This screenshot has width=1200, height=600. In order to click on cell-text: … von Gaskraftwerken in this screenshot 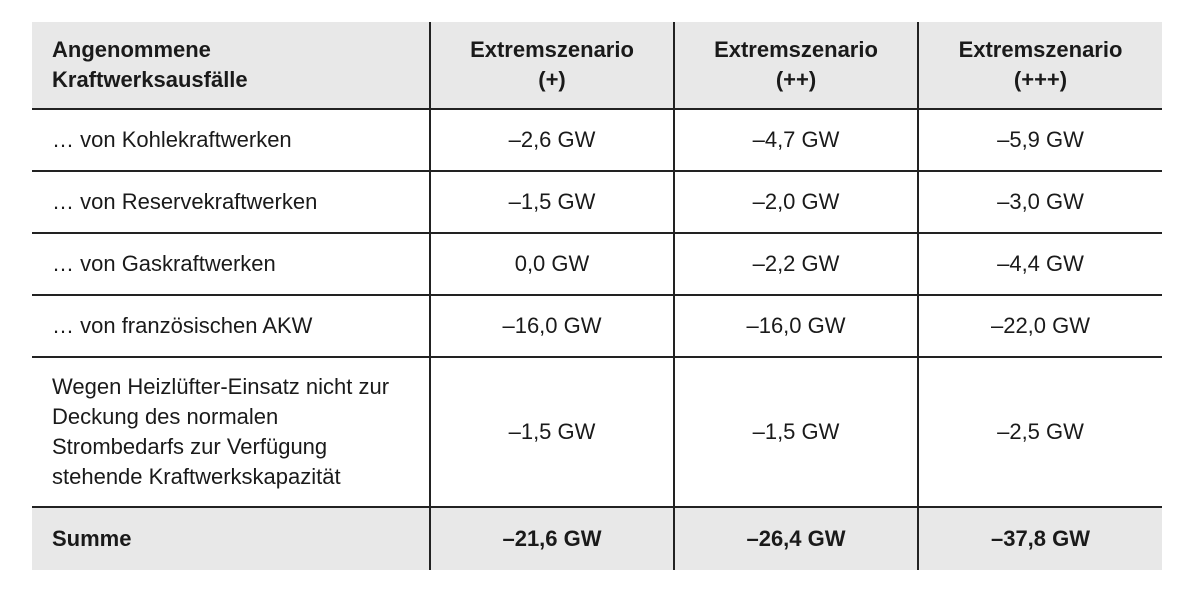, I will do `click(164, 263)`.